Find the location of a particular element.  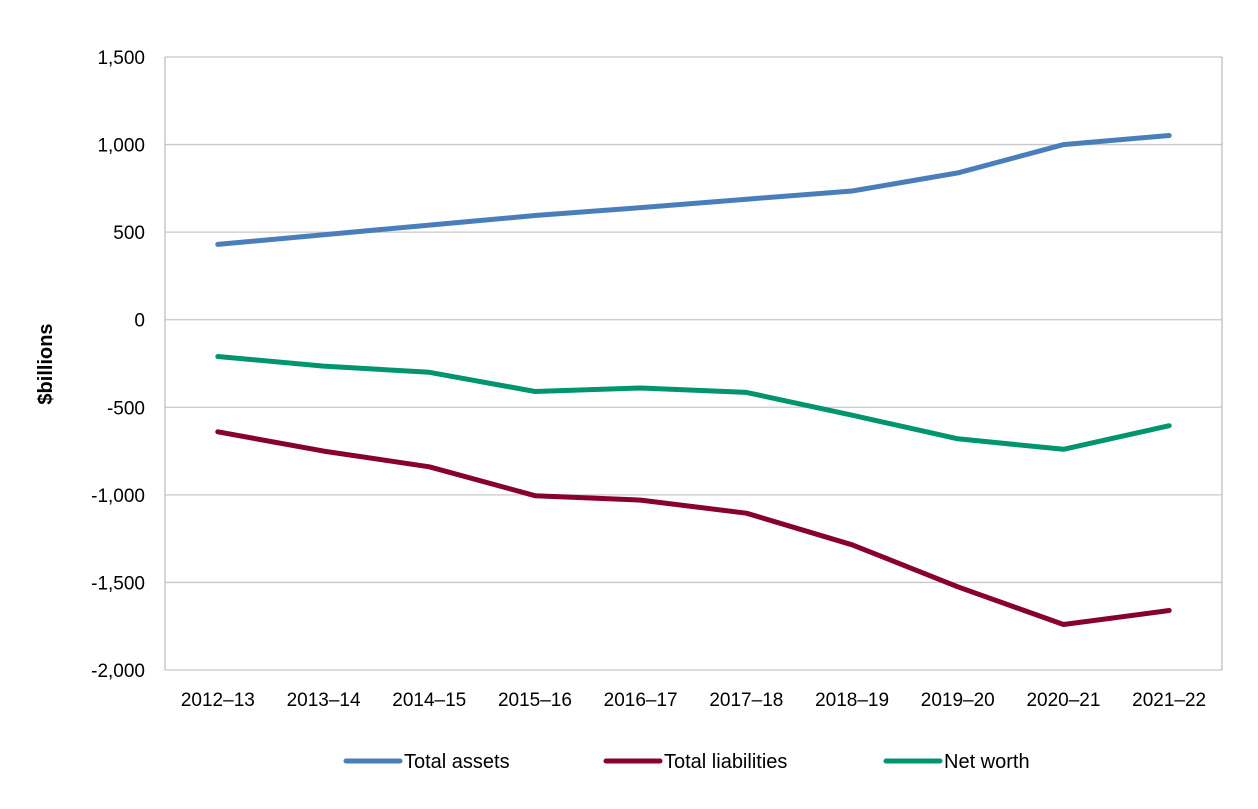

y-tick-label: 1,500 is located at coordinates (121, 58).